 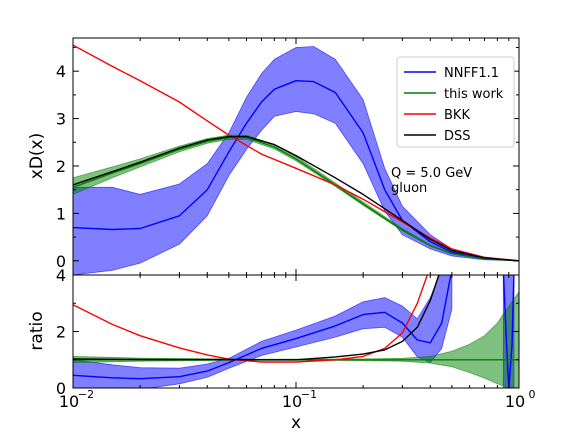 I want to click on annotation-scale: Q = 5.0 GeV, so click(x=431, y=173).